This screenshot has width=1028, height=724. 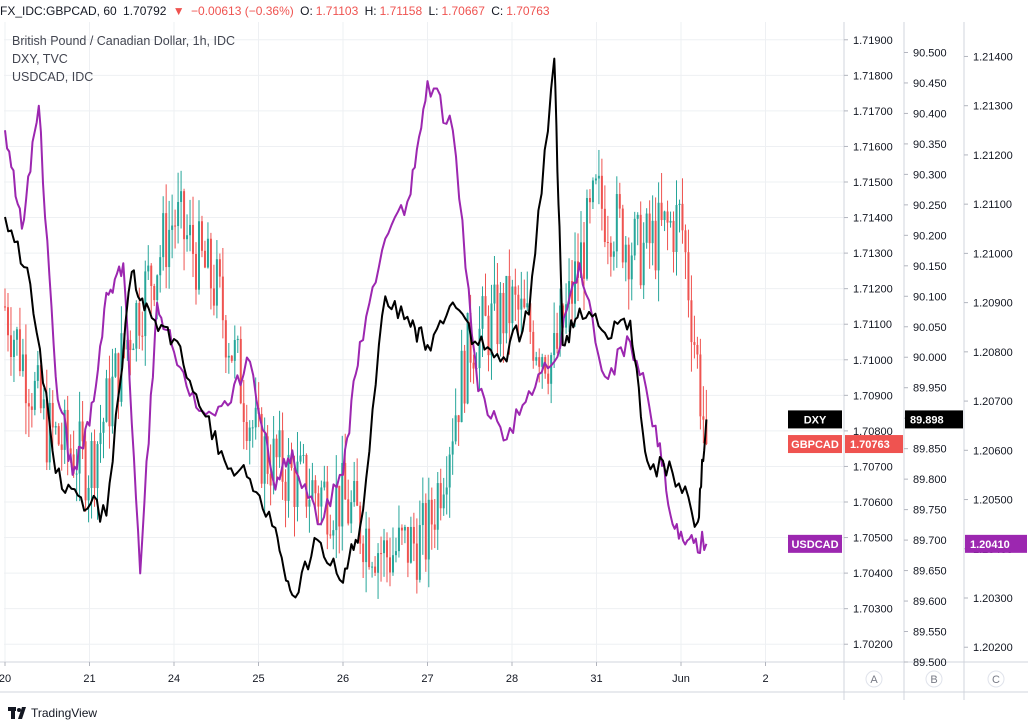 What do you see at coordinates (596, 679) in the screenshot?
I see `time-tick-label: 31` at bounding box center [596, 679].